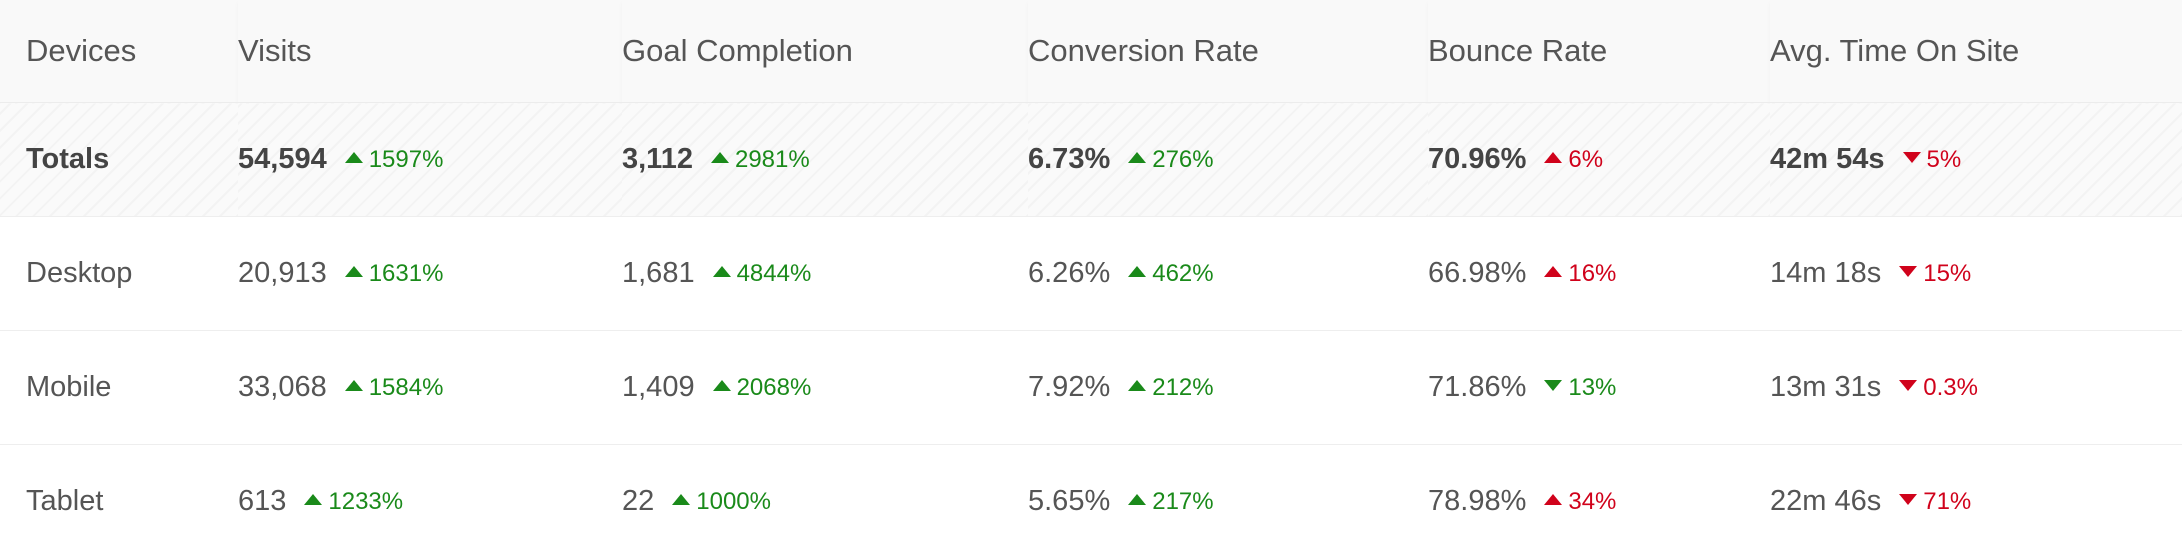 The image size is (2182, 560). I want to click on conversion-rate-value: 6.26%, so click(1069, 273).